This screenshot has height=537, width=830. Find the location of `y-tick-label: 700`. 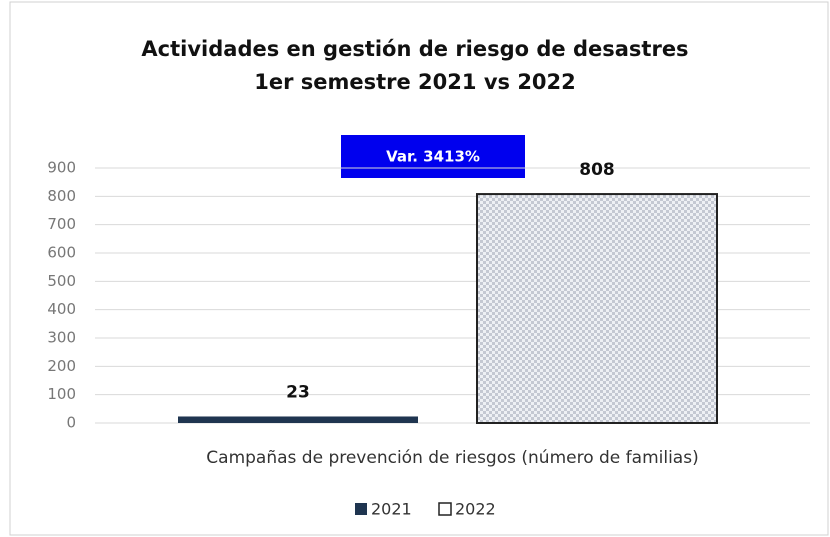

y-tick-label: 700 is located at coordinates (61, 224).